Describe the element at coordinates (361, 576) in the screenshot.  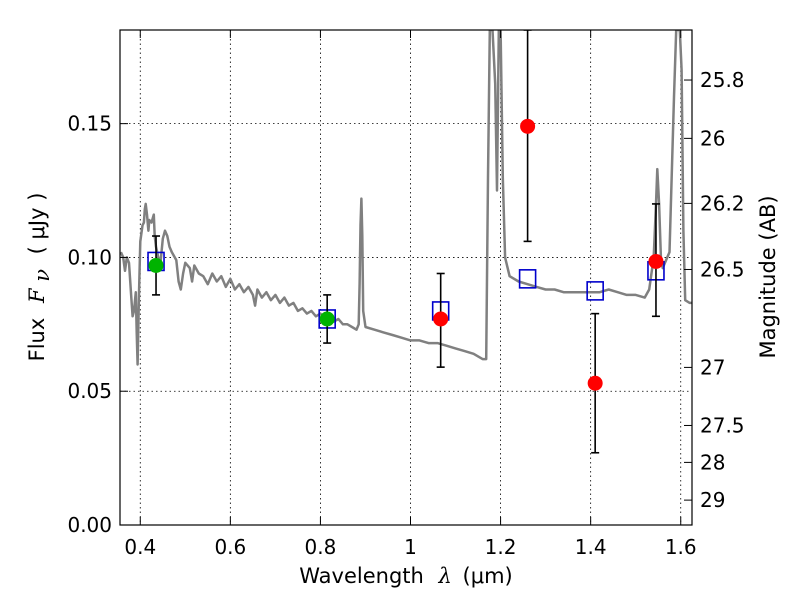
I see `x-axis-label-text: Wavelength` at that location.